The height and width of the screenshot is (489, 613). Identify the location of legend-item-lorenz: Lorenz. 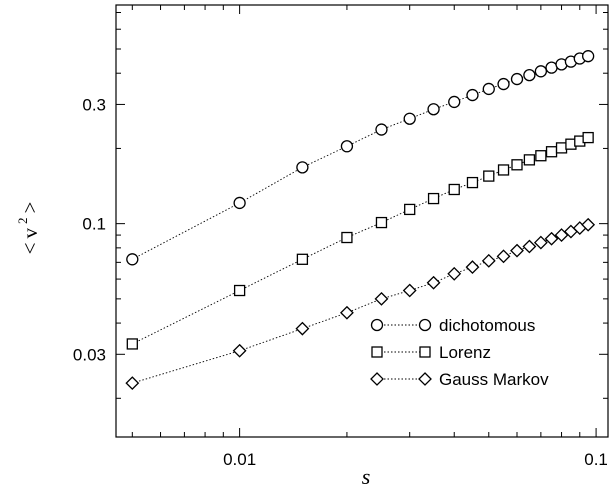
(431, 352).